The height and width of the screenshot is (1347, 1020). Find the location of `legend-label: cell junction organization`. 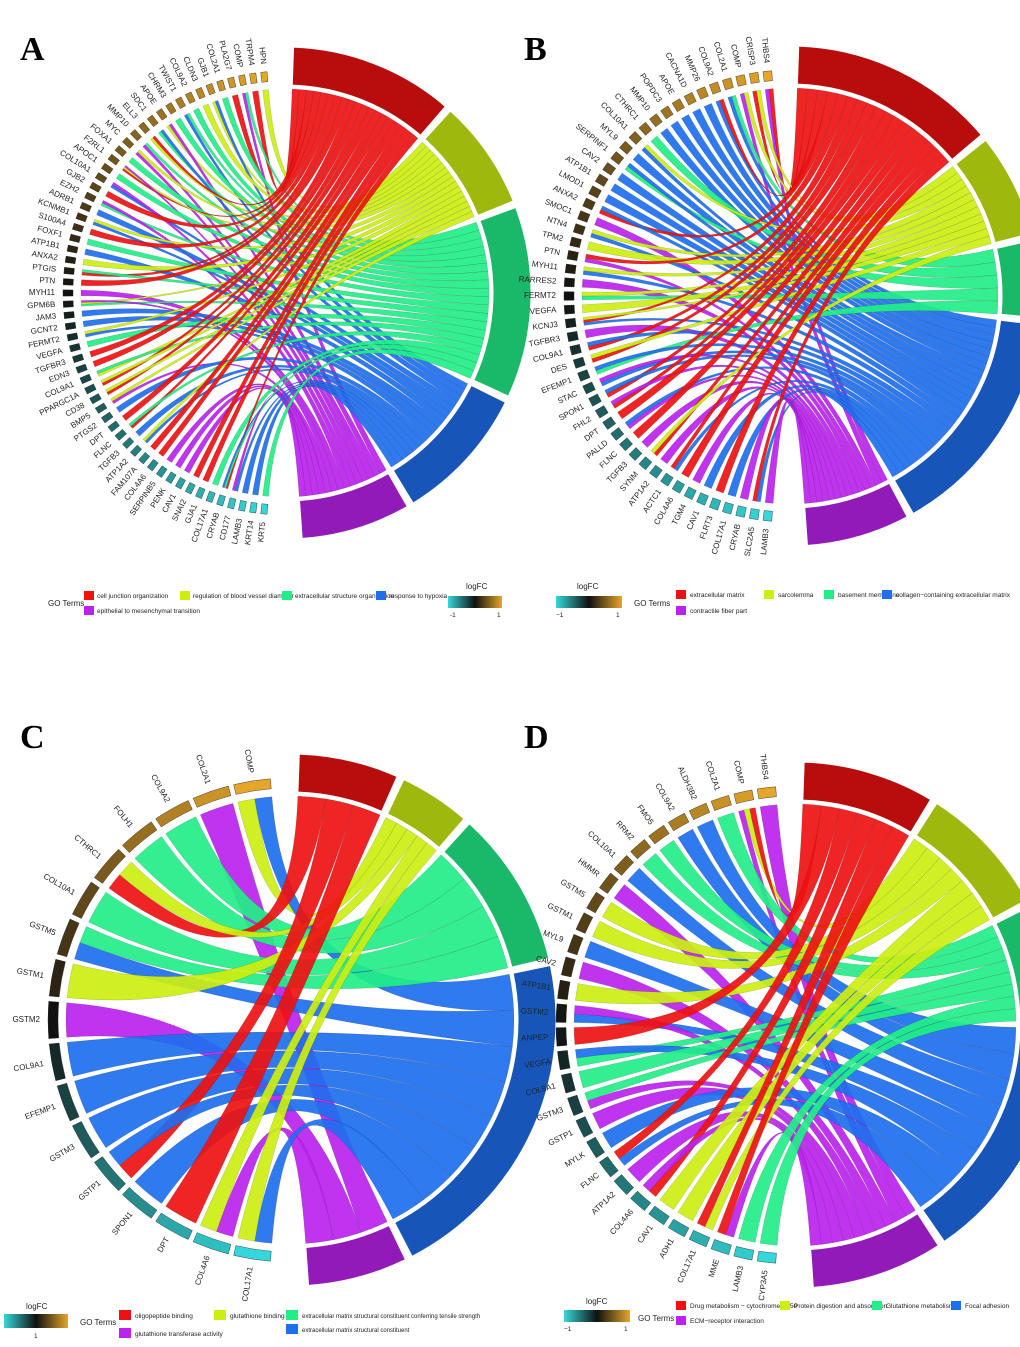

legend-label: cell junction organization is located at coordinates (133, 596).